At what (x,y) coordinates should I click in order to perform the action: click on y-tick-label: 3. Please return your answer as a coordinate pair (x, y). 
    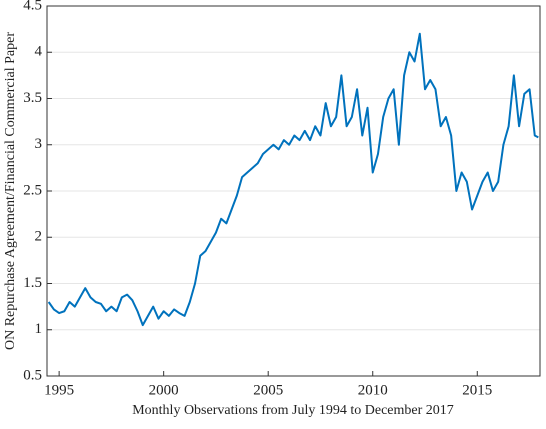
    Looking at the image, I should click on (39, 144).